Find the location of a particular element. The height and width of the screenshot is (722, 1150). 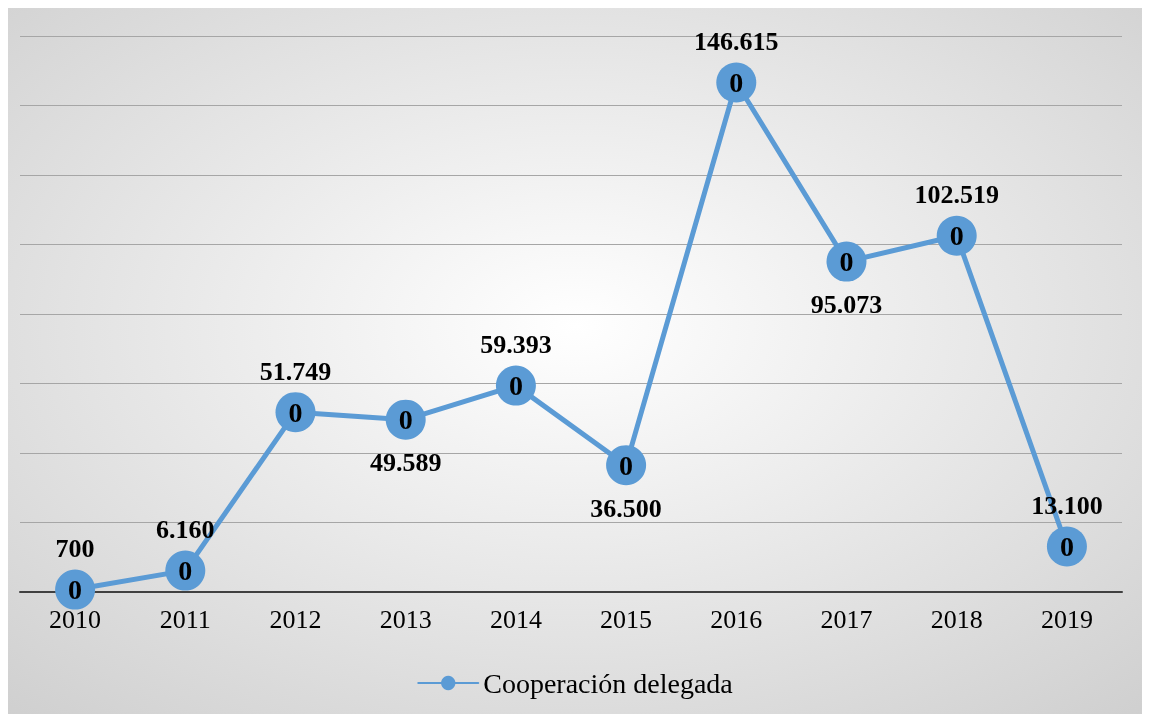

data-label: 146.615 is located at coordinates (736, 42).